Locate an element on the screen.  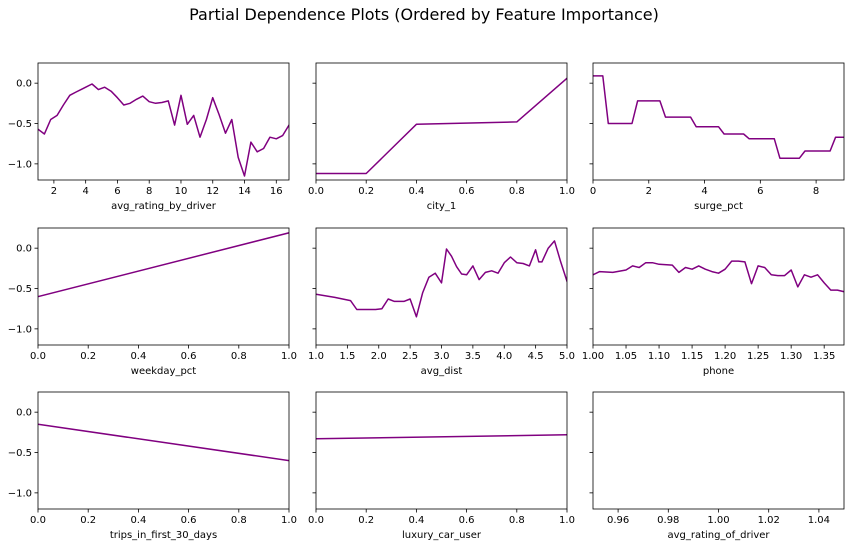
x-axis-label: trips_in_first_30_days is located at coordinates (163, 535).